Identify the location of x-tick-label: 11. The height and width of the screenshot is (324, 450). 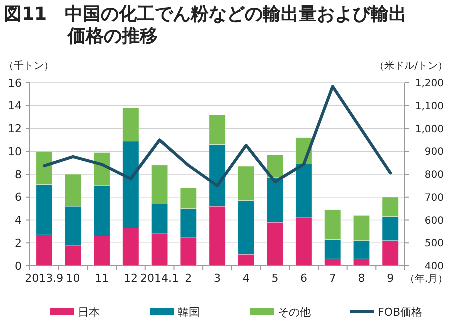
(102, 278).